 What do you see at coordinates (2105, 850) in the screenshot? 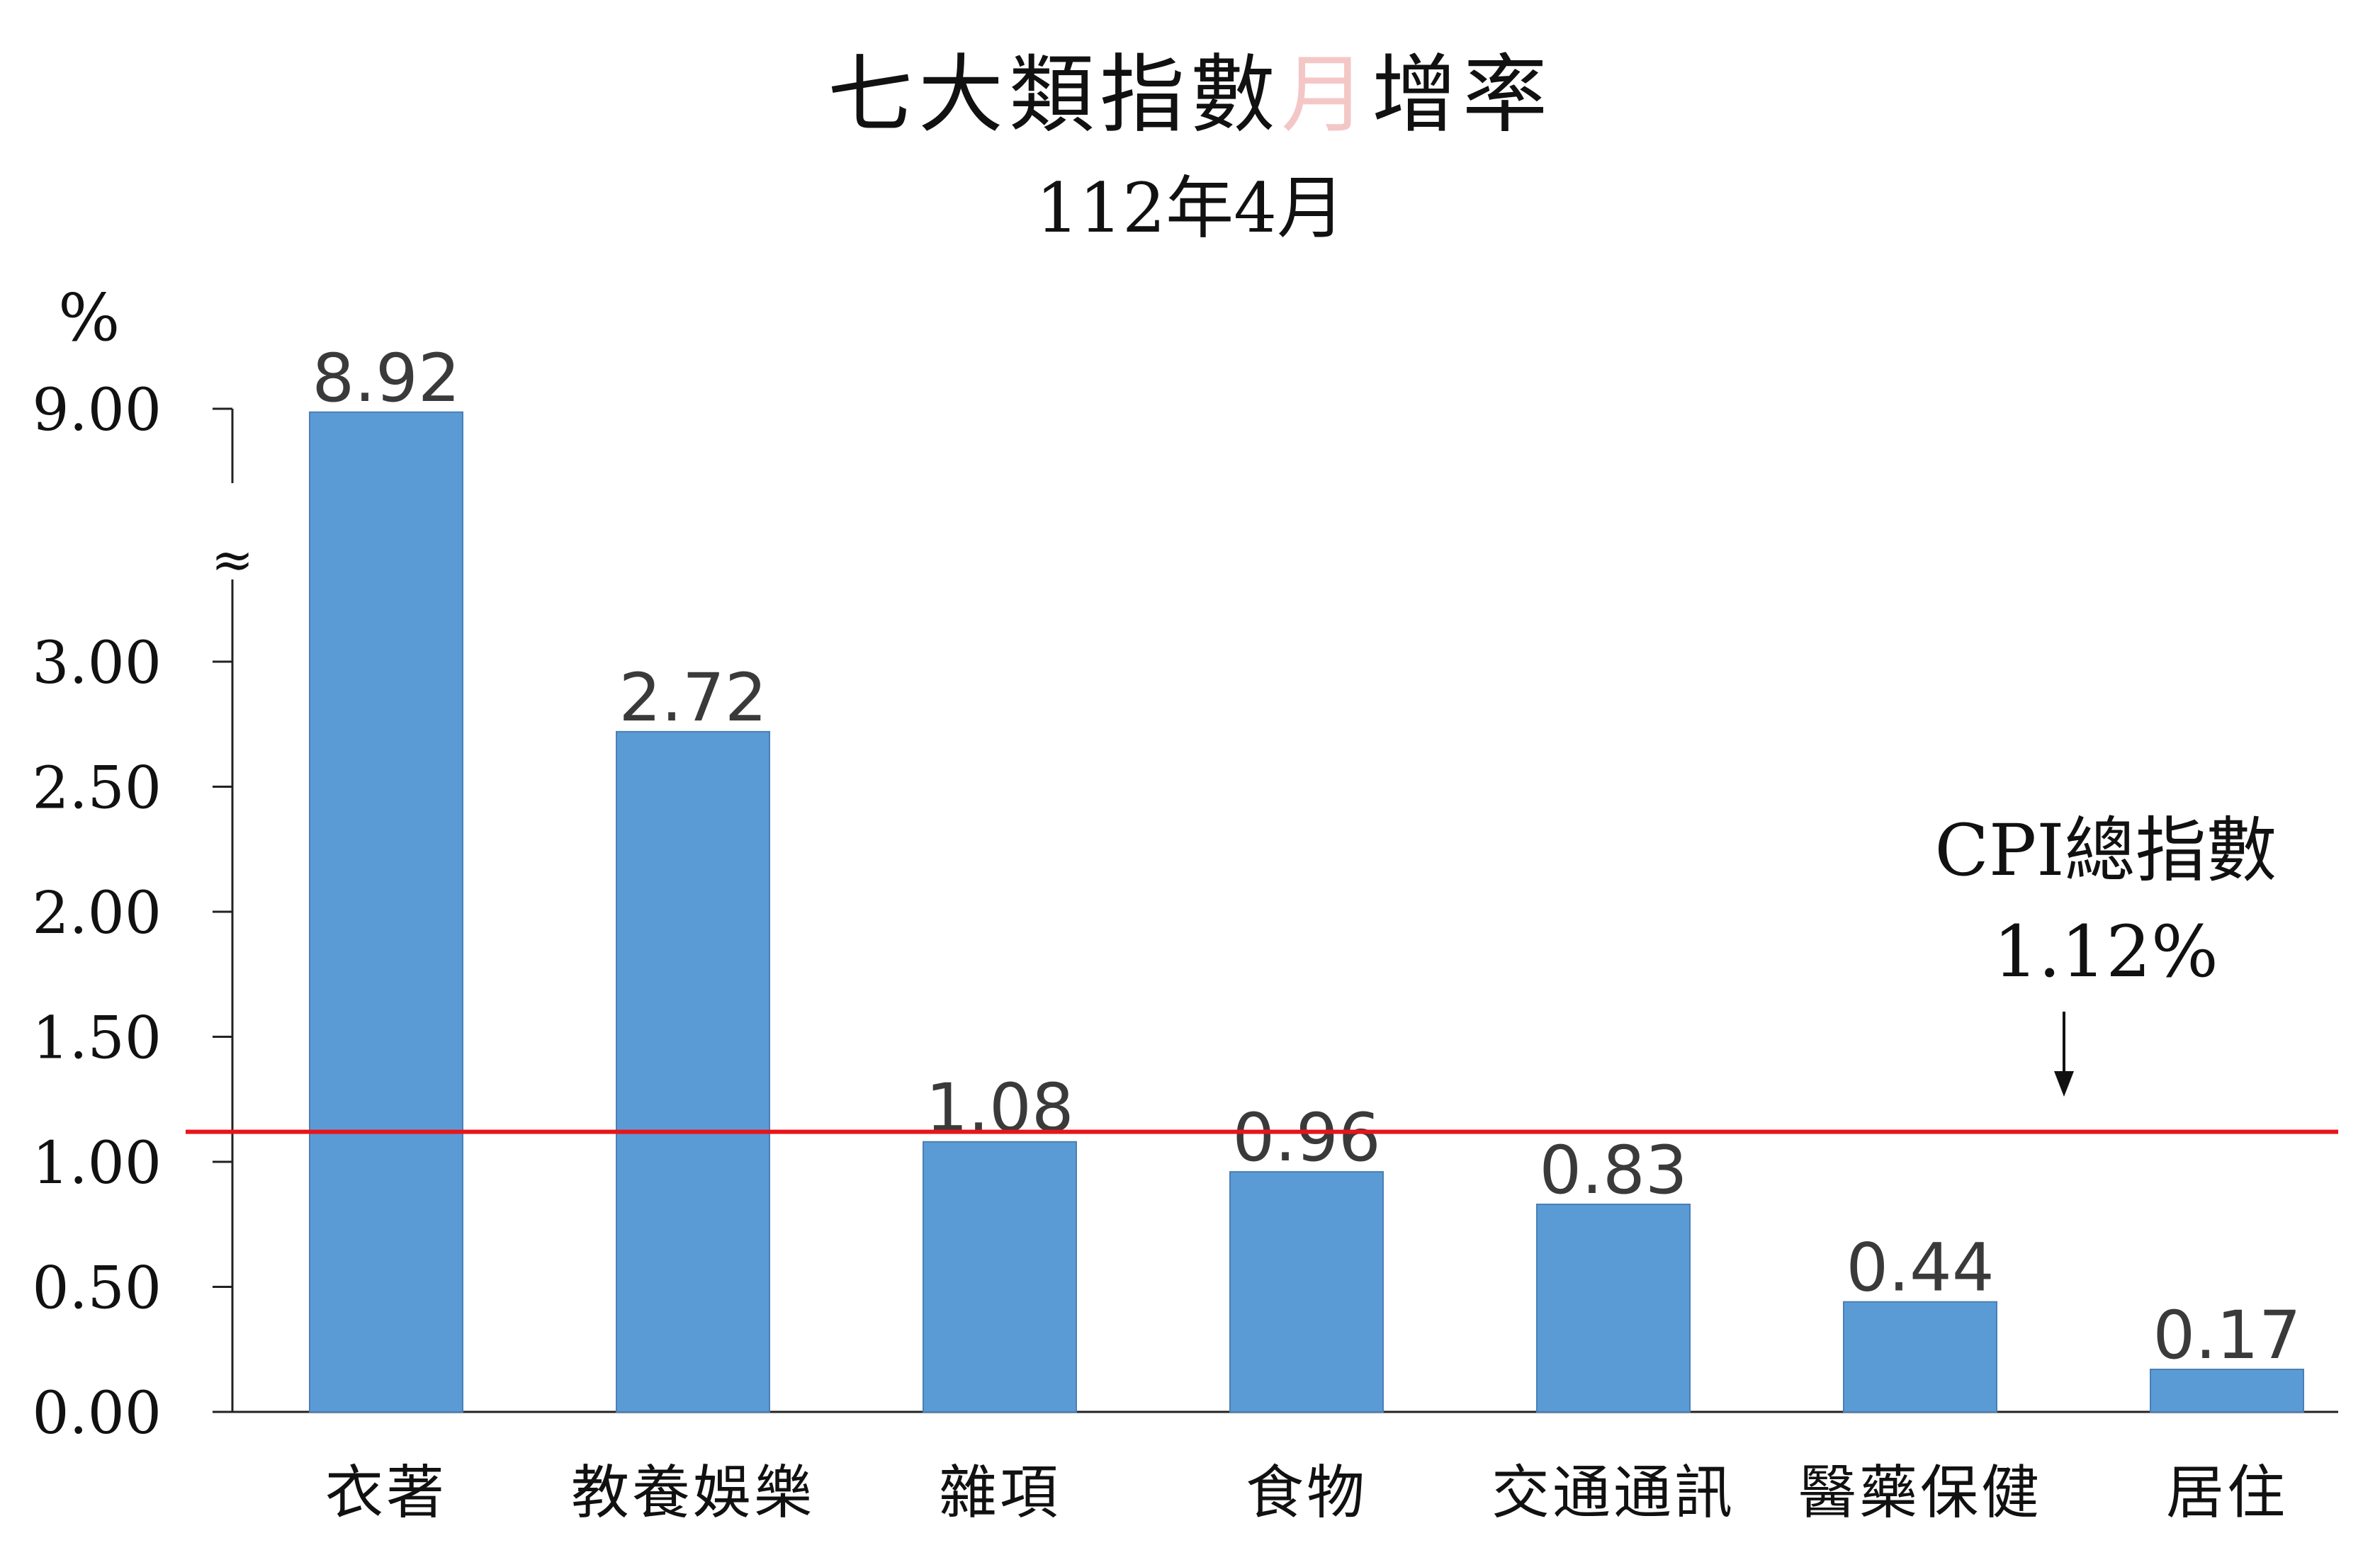
I see `reference-line-label-top: CPI總指數` at bounding box center [2105, 850].